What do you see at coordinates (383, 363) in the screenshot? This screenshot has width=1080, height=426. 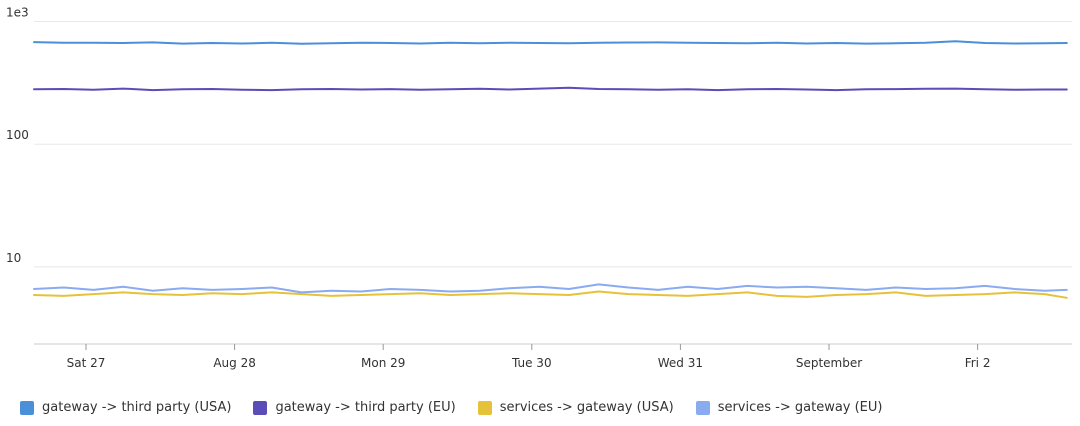 I see `x-tick-label: Mon 29` at bounding box center [383, 363].